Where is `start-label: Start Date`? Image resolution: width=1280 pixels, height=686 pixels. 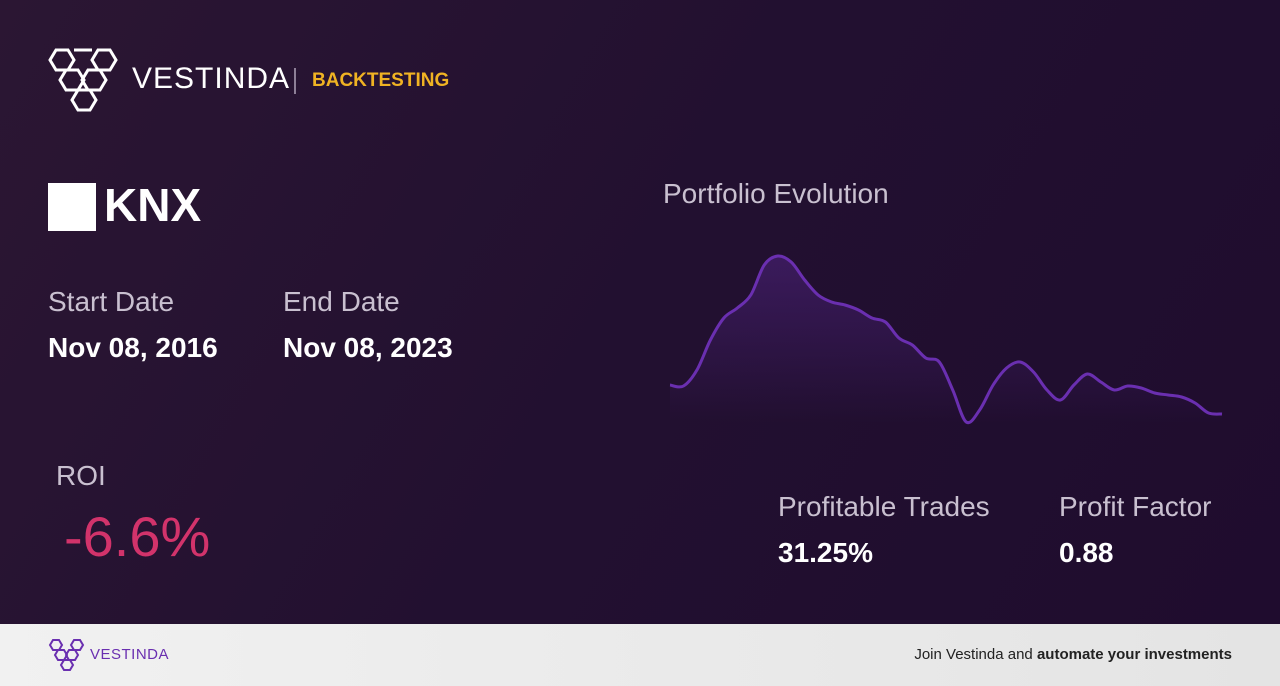
start-label: Start Date is located at coordinates (111, 301).